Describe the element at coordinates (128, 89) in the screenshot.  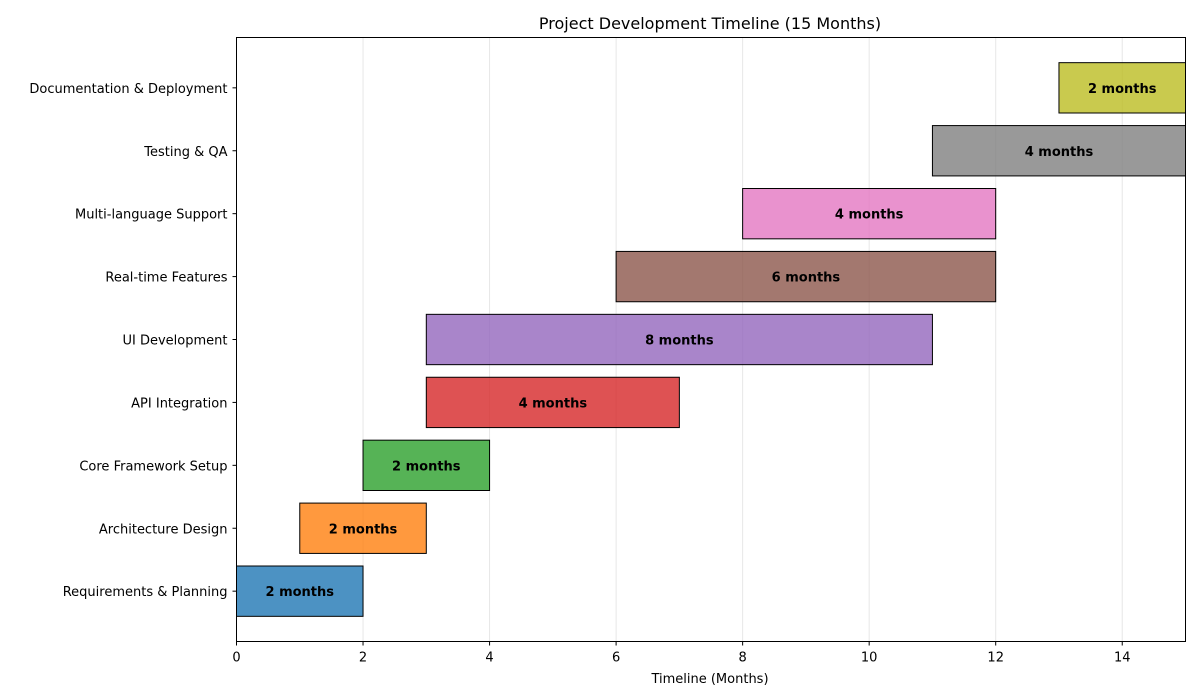
I see `y-tick-label: Documentation & Deployment` at that location.